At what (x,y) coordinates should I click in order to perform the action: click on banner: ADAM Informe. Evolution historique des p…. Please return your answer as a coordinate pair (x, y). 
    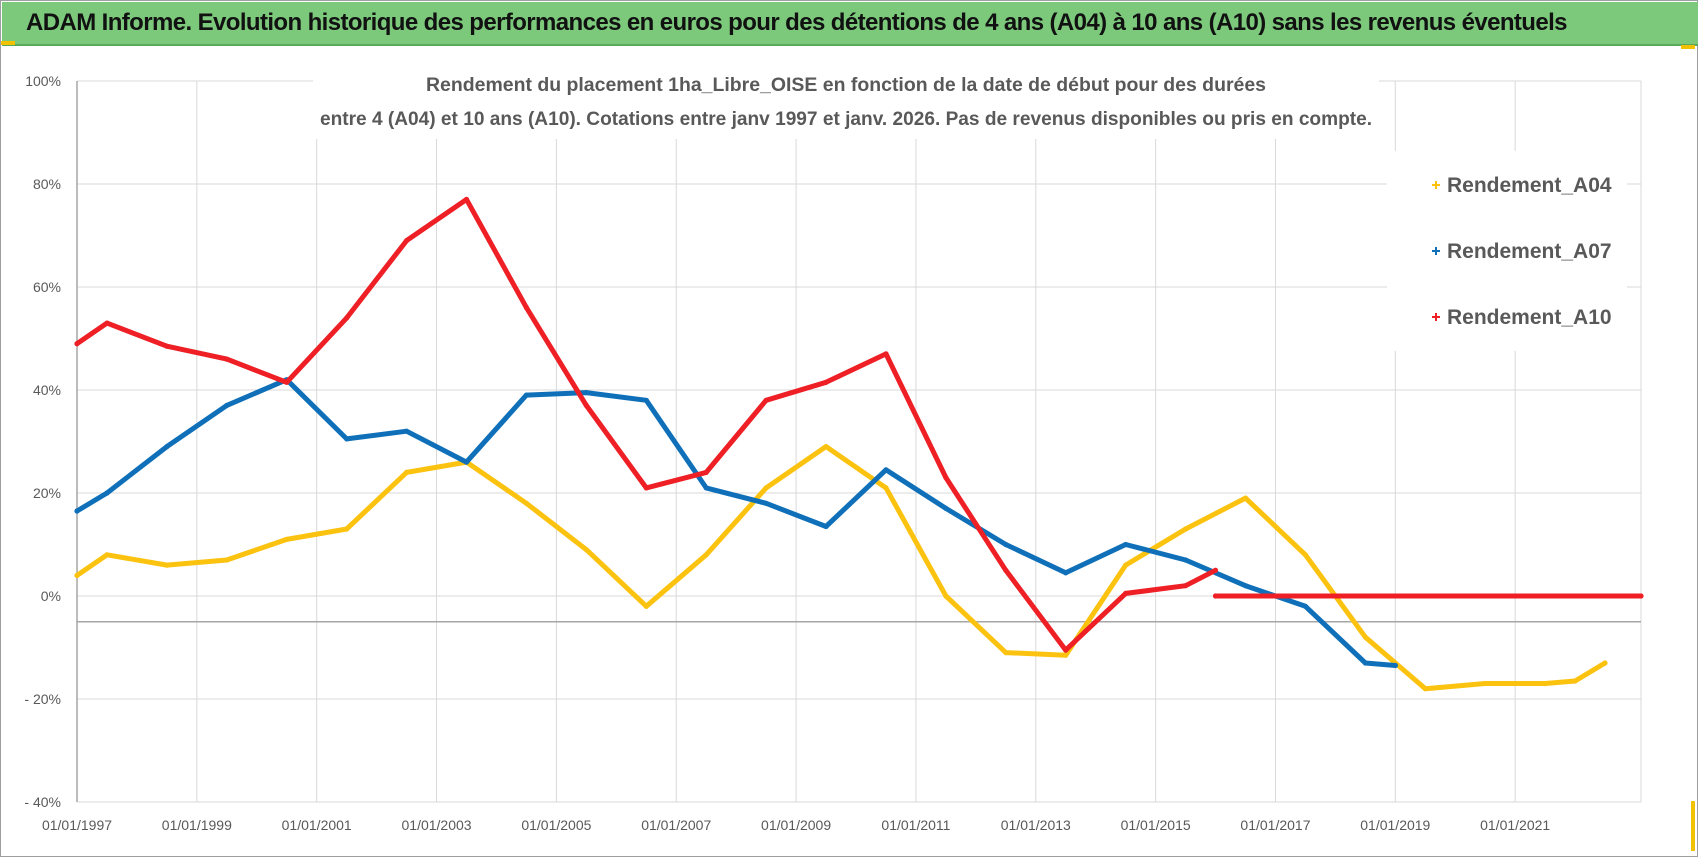
    Looking at the image, I should click on (850, 24).